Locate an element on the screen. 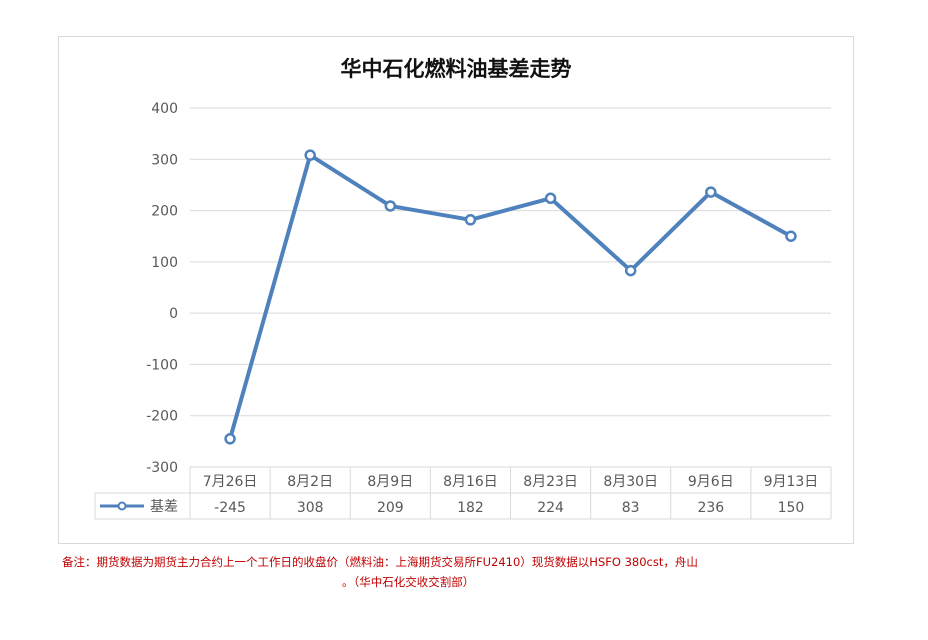 This screenshot has width=928, height=640. x-tick-label: 8月30日 is located at coordinates (630, 482).